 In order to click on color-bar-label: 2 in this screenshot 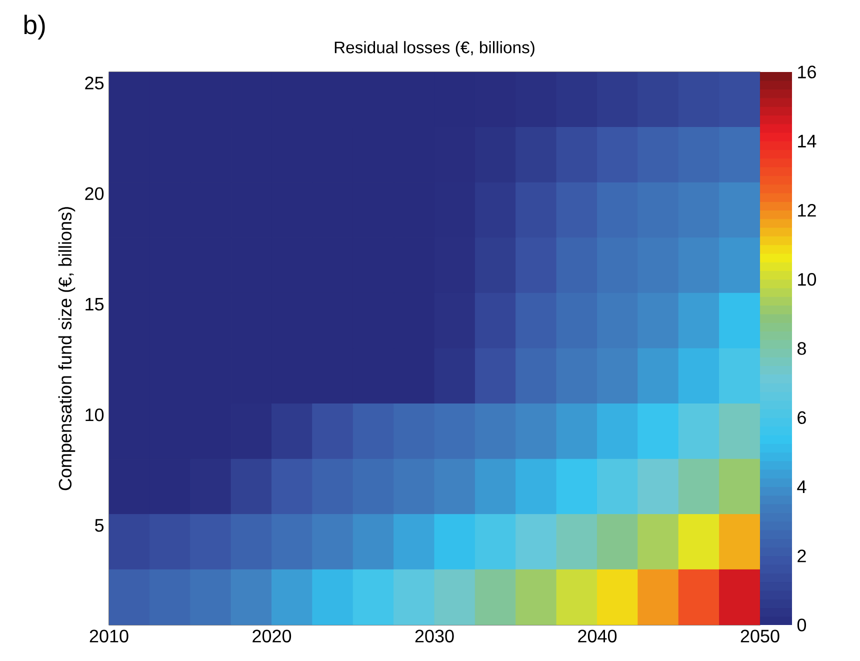, I will do `click(802, 556)`.